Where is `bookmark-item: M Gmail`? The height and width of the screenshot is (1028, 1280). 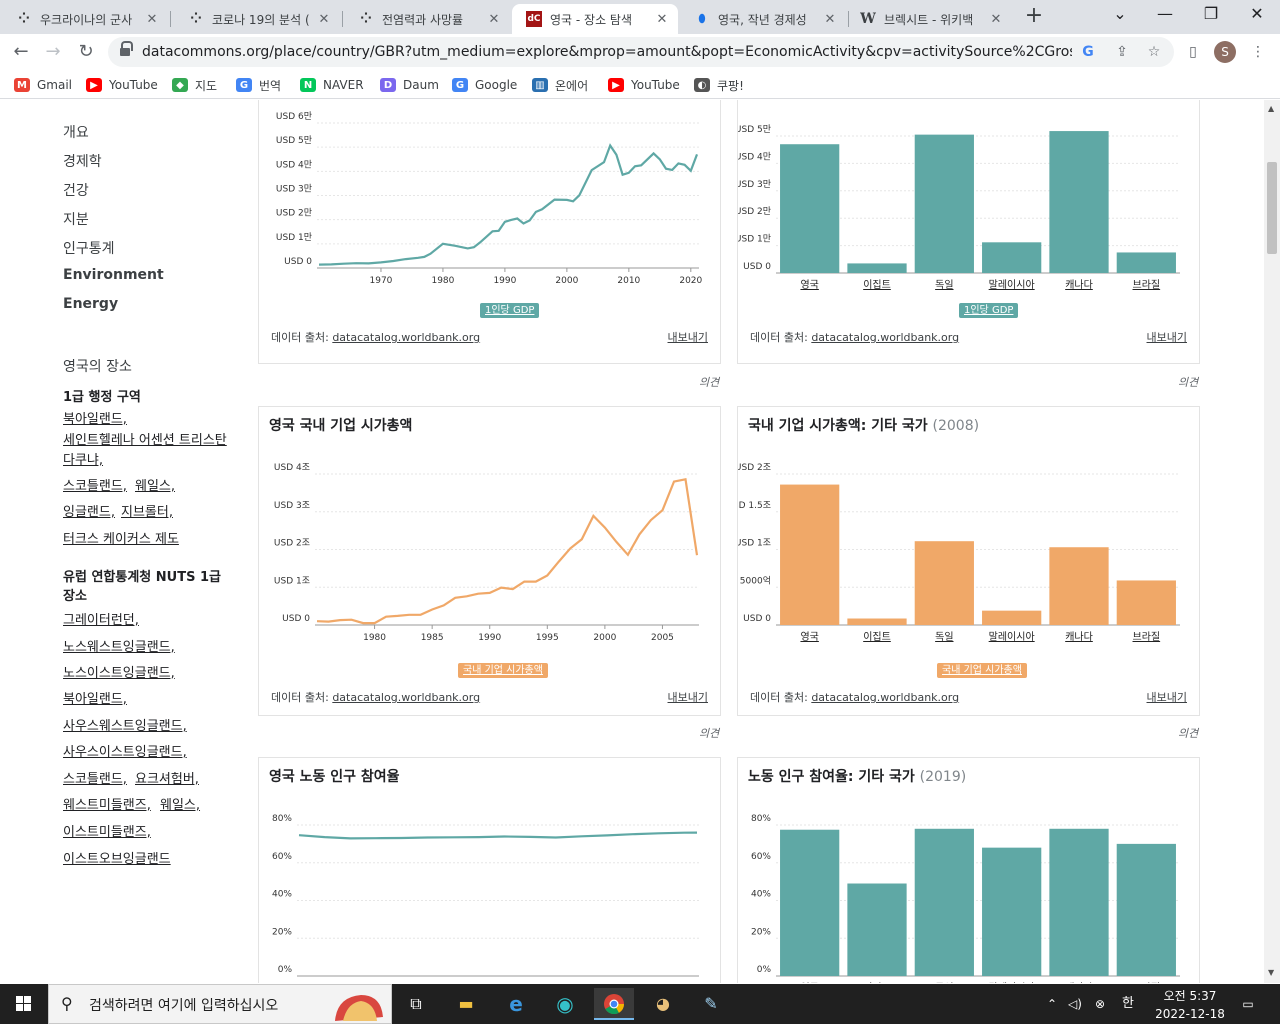 bookmark-item: M Gmail is located at coordinates (43, 85).